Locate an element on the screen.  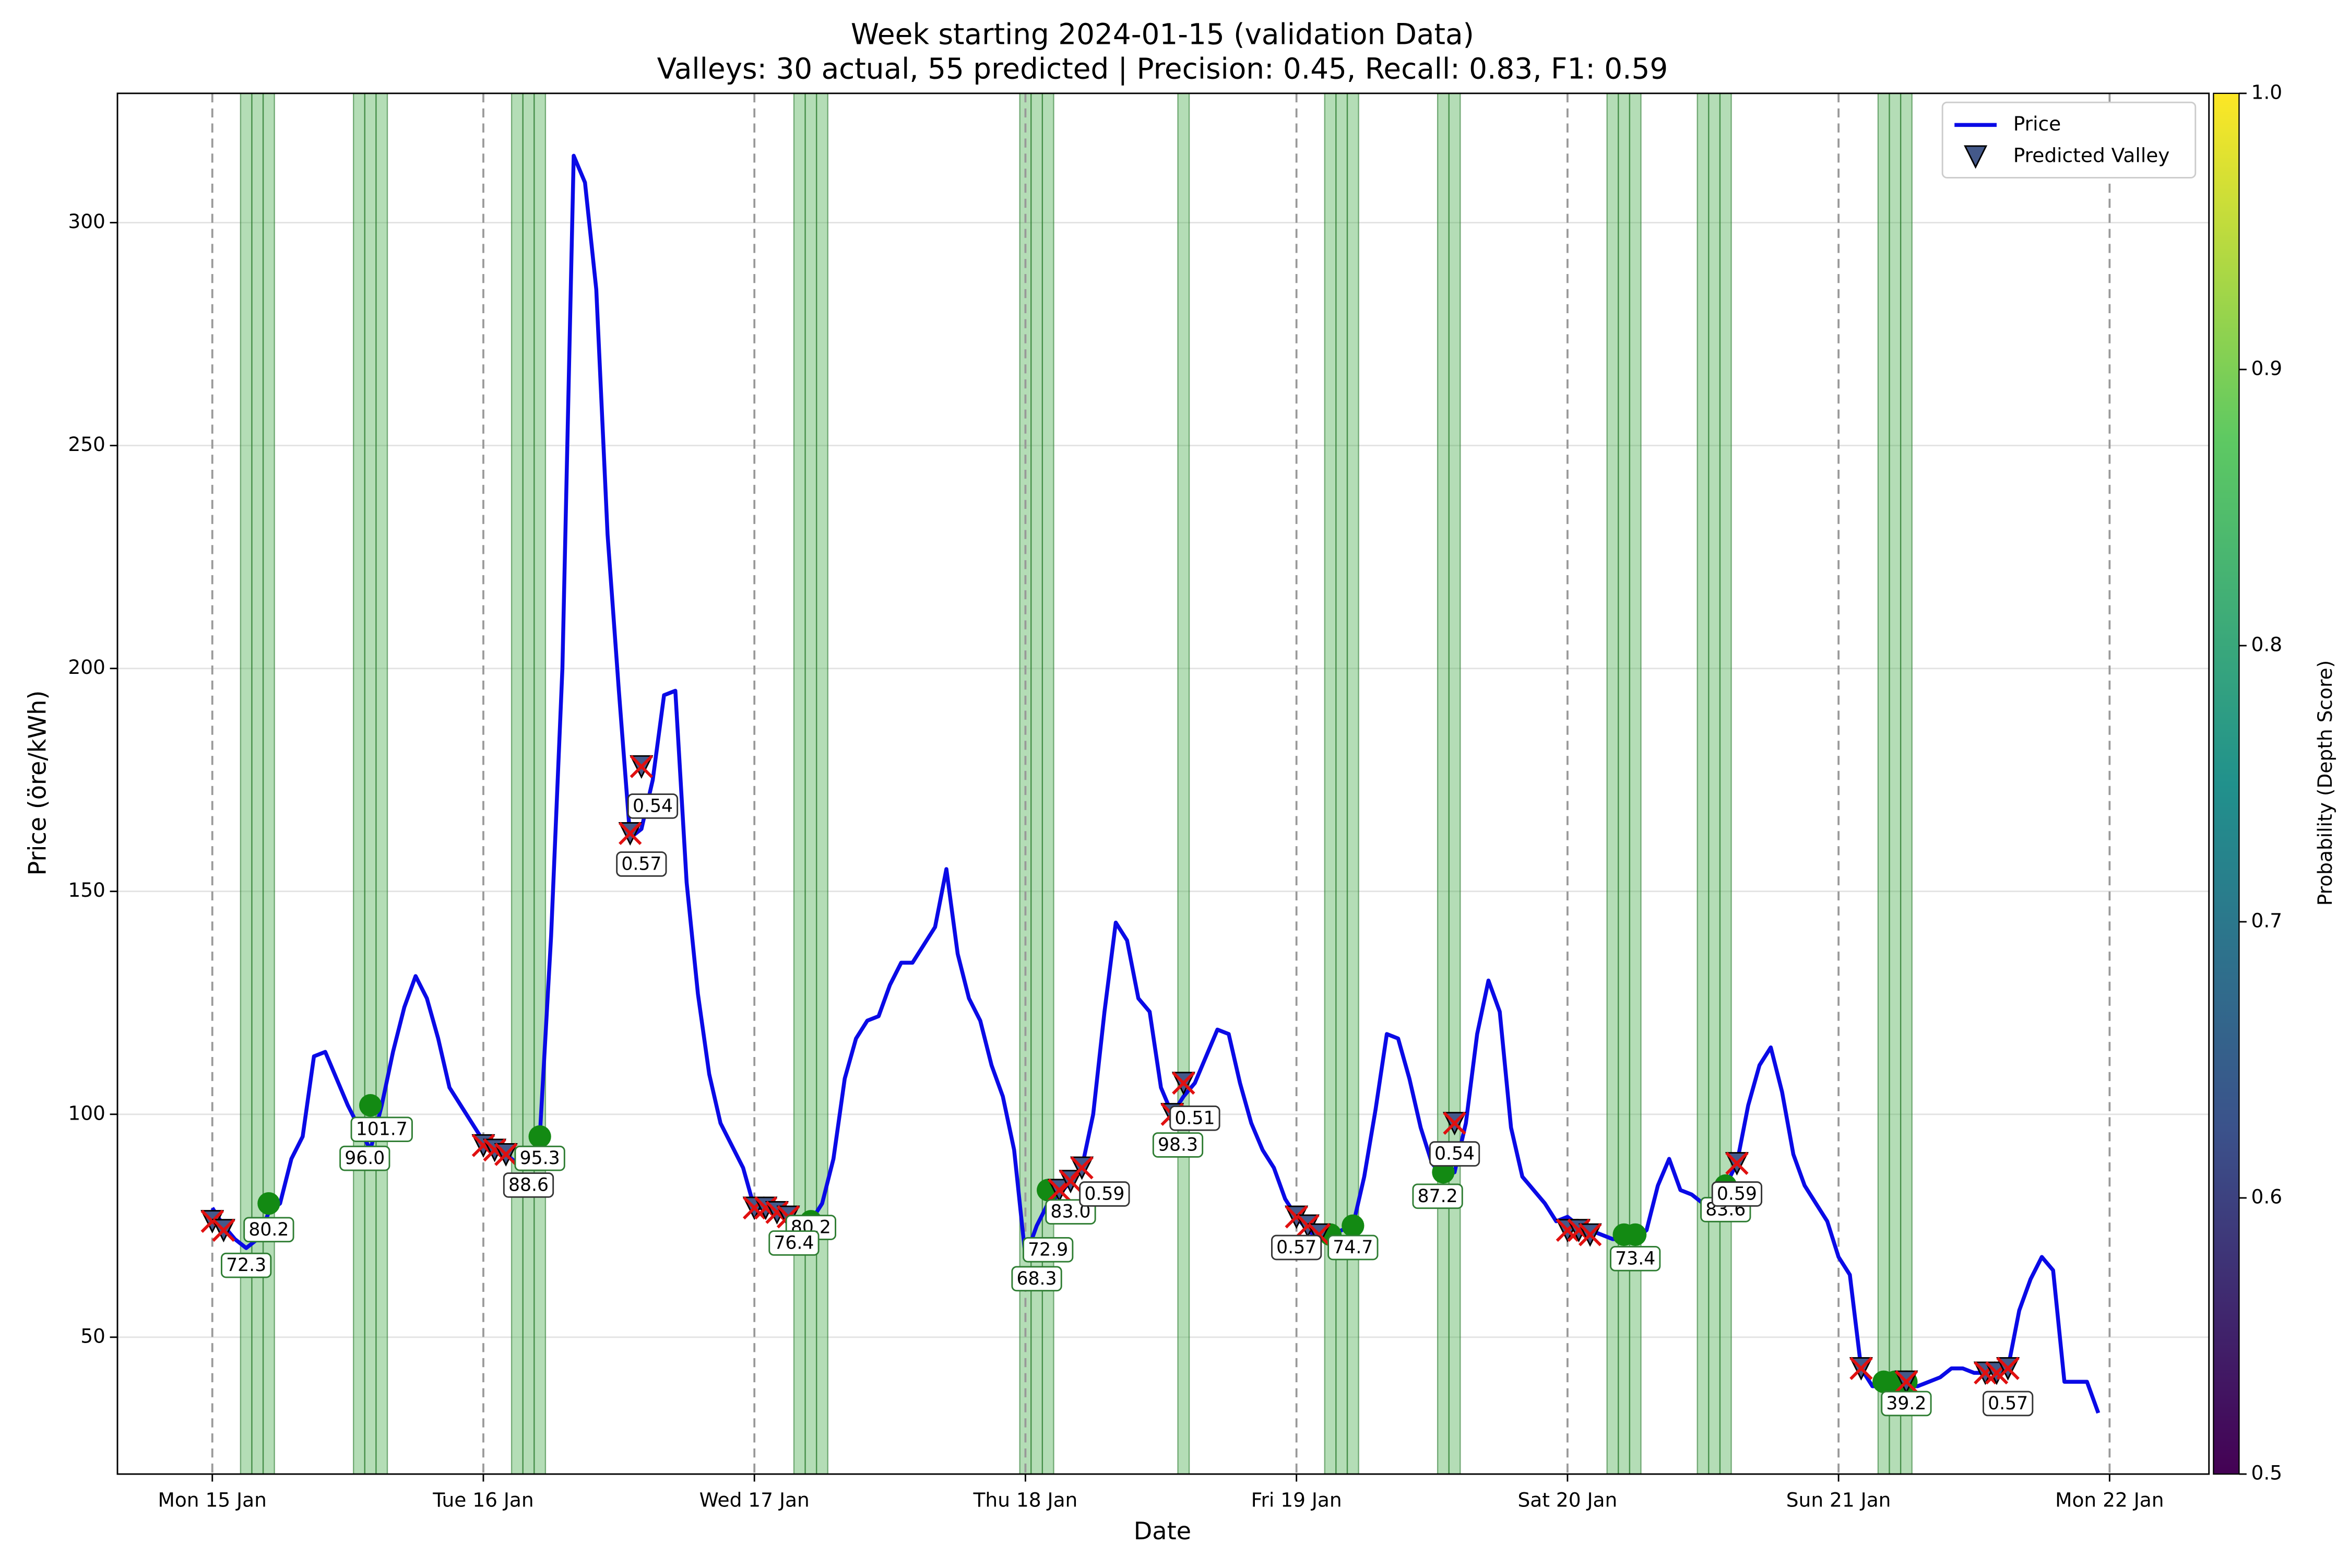
colorbar-tick-label: 0.9 is located at coordinates (2267, 368).